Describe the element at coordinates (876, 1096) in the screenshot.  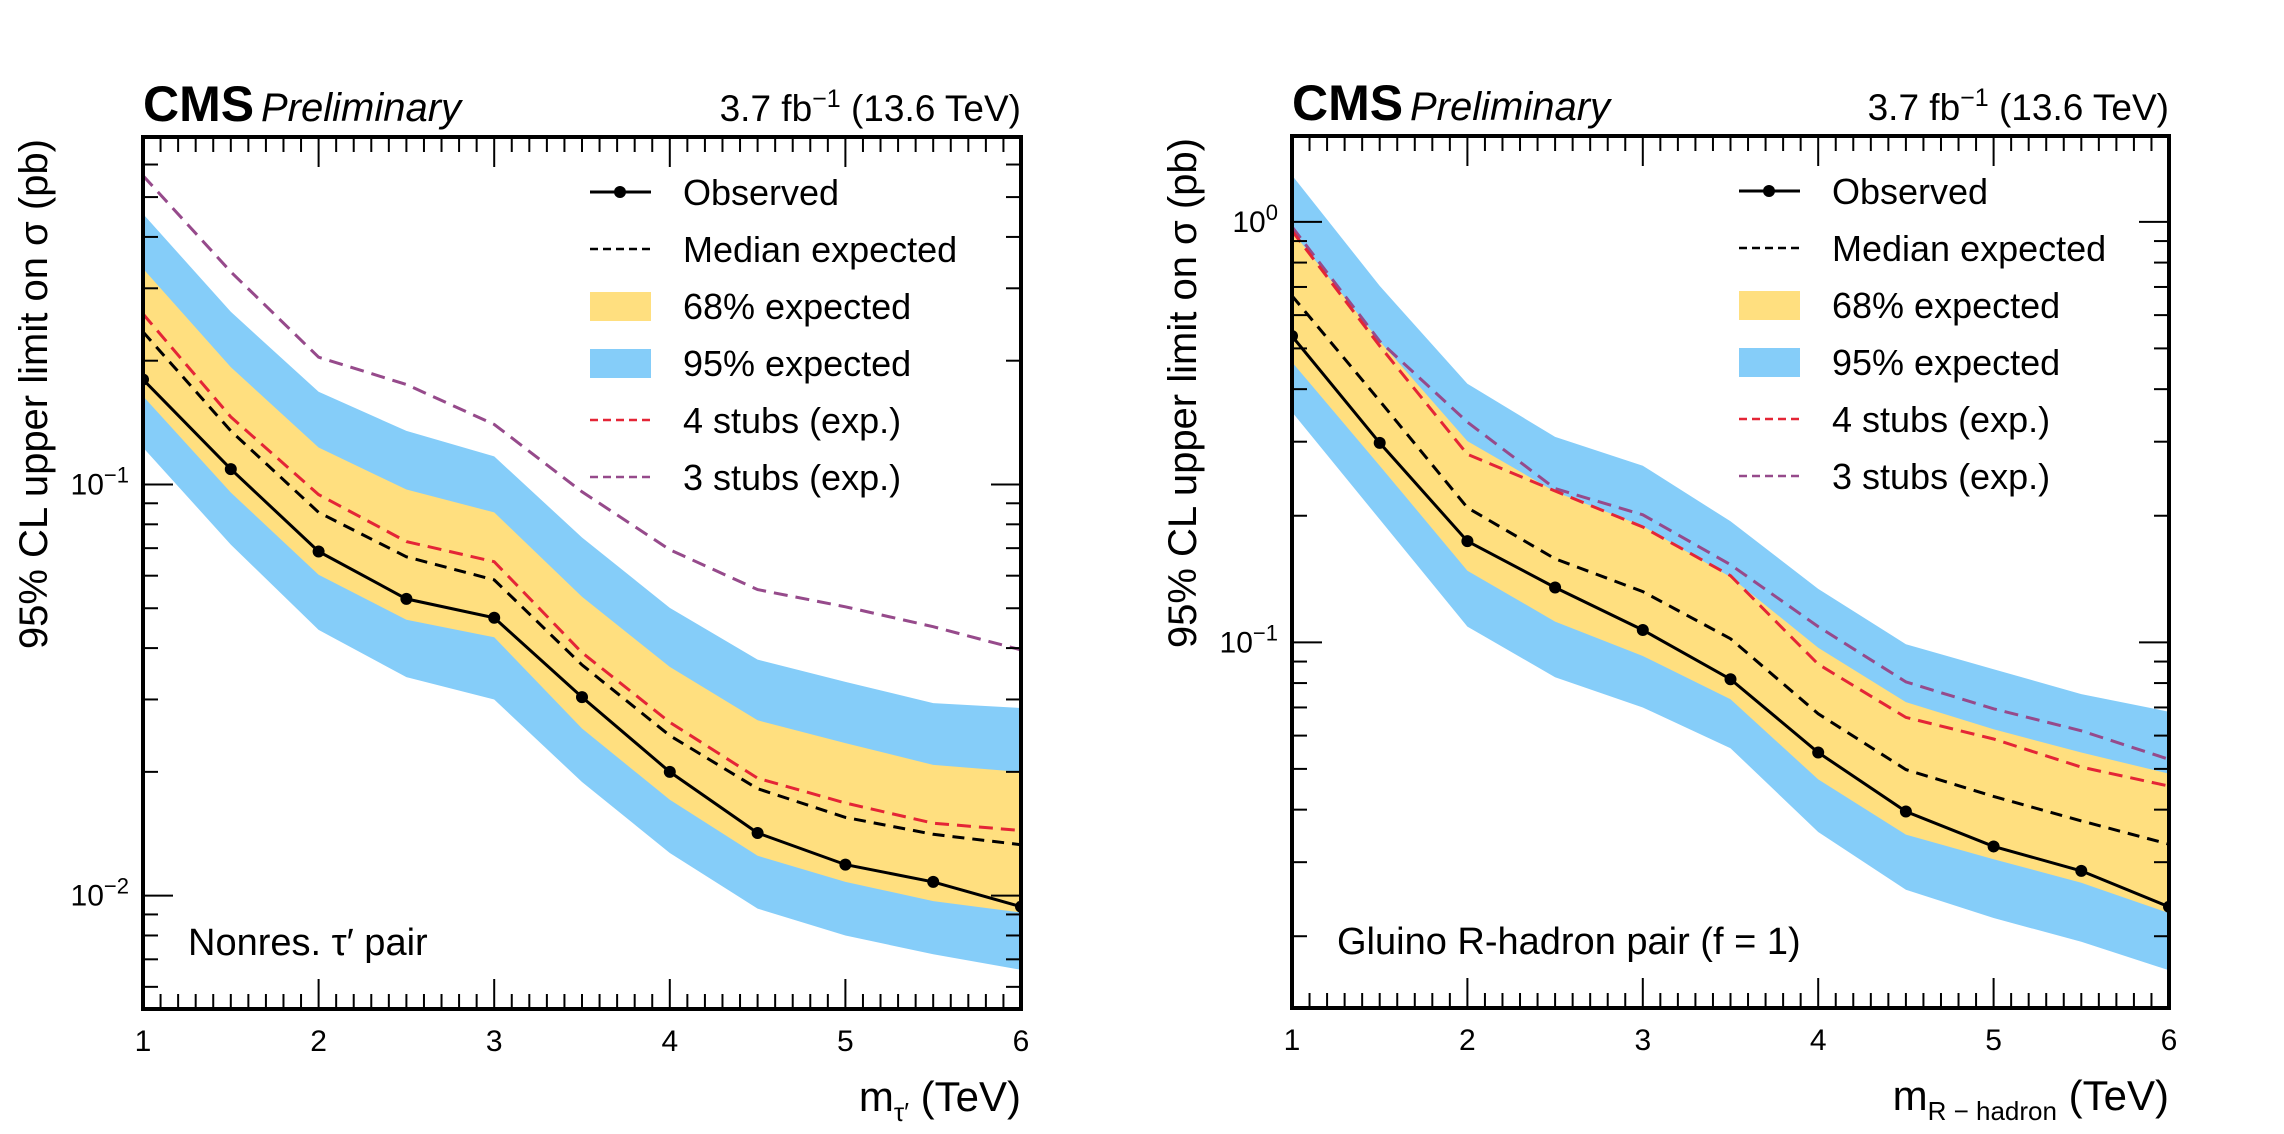
I see `x-label-symbol: m` at that location.